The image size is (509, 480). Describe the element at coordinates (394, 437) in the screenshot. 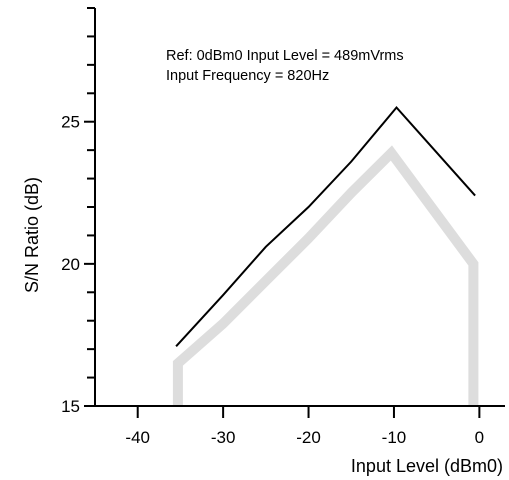

I see `x-tick-label: -10` at that location.